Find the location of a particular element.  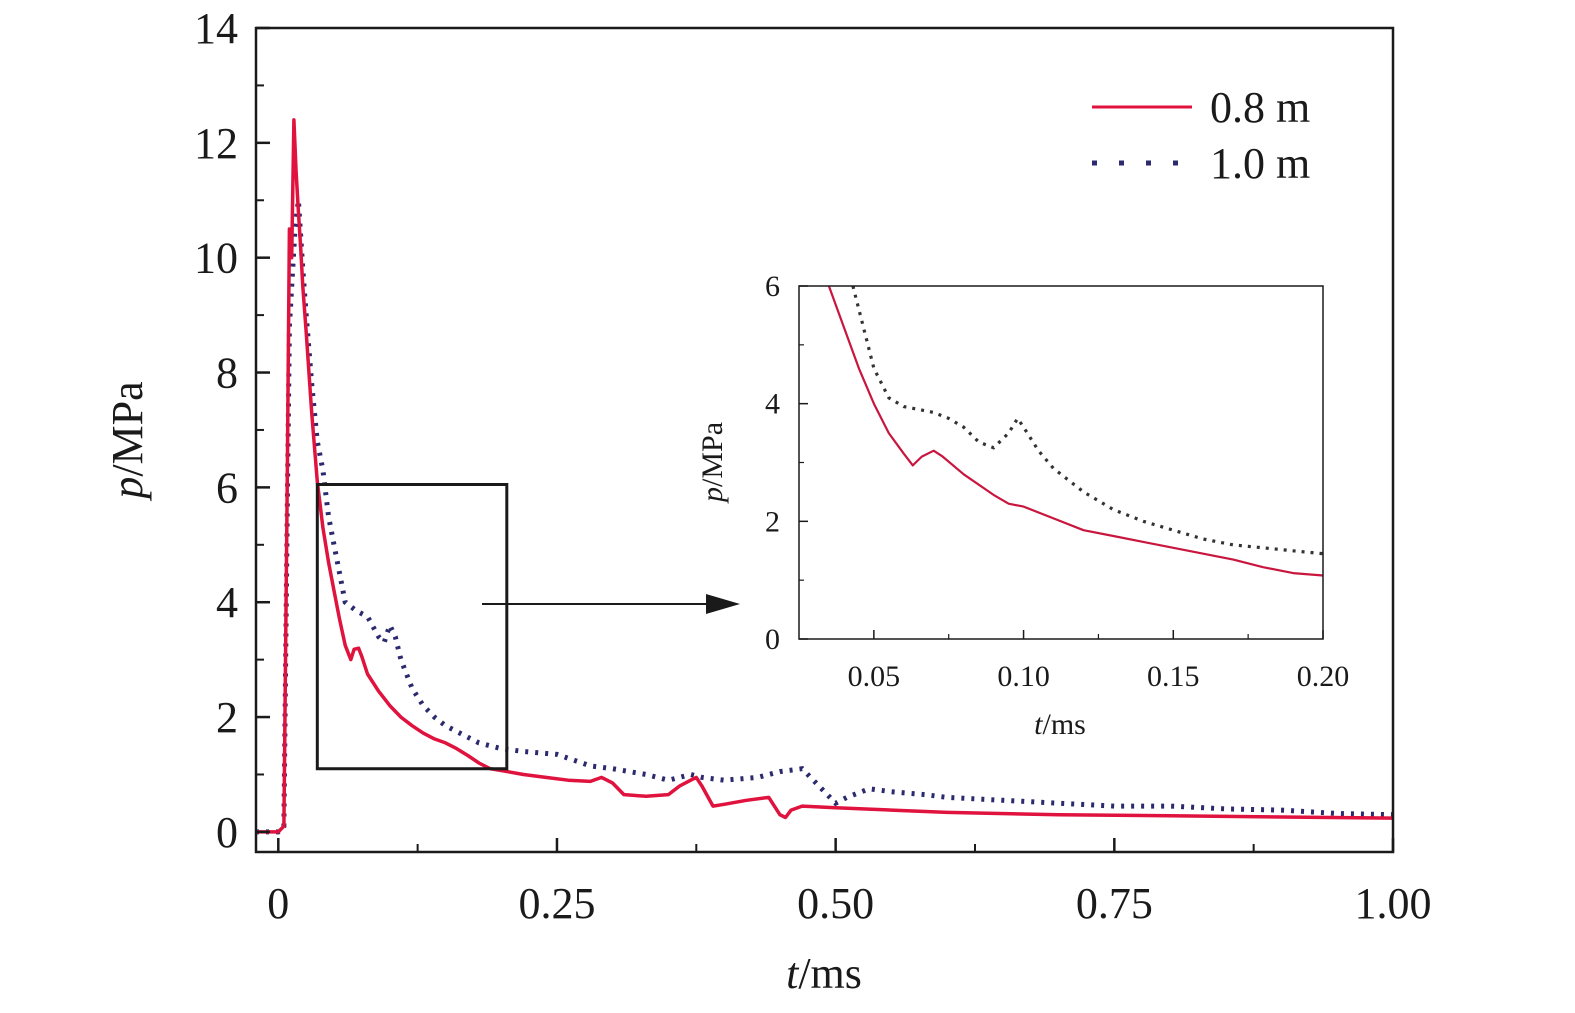

inset-y-axis-label: p/MPa is located at coordinates (712, 463).